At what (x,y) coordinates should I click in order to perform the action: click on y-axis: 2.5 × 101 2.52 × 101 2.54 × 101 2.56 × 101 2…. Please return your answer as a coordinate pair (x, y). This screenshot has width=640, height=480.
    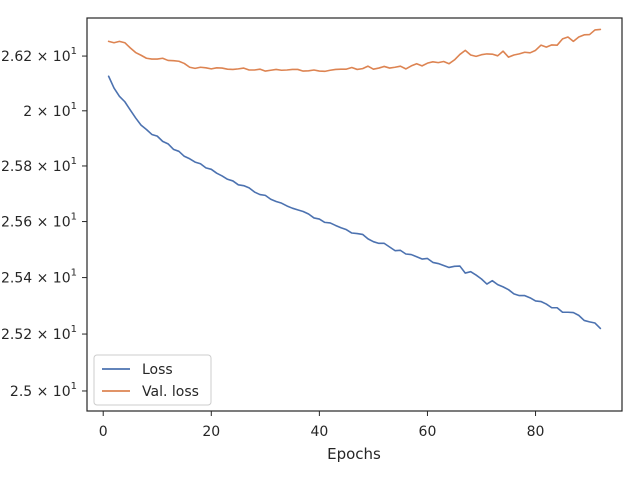
    Looking at the image, I should click on (44, 223).